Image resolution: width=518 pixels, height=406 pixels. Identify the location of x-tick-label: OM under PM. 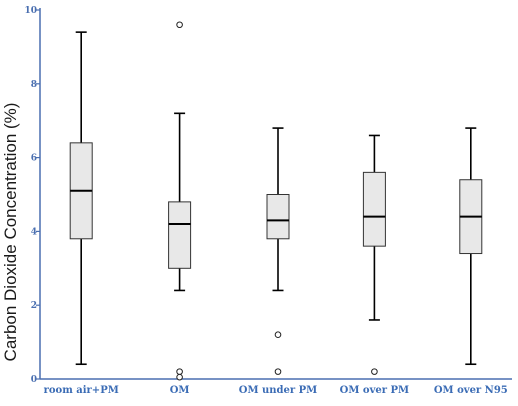
(278, 390).